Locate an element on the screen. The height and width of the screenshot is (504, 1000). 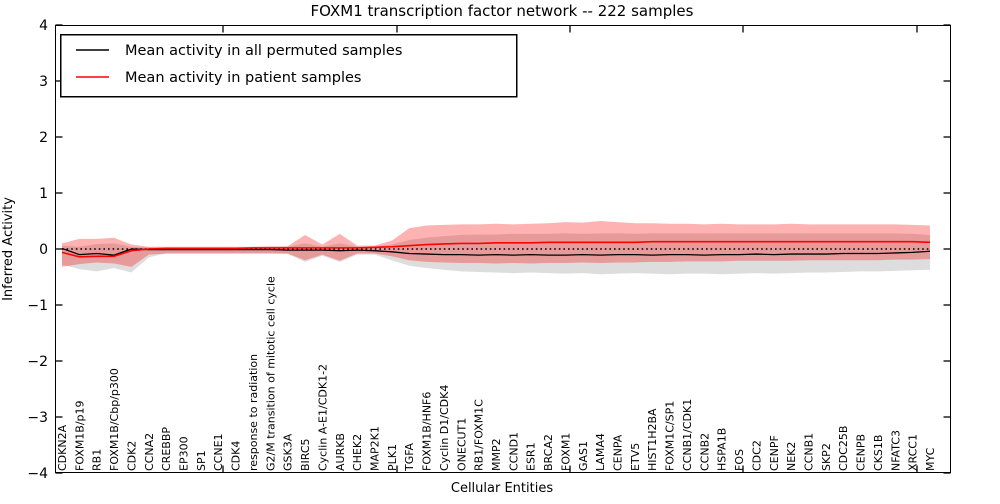
permuted-samples-std-band is located at coordinates (496, 254).